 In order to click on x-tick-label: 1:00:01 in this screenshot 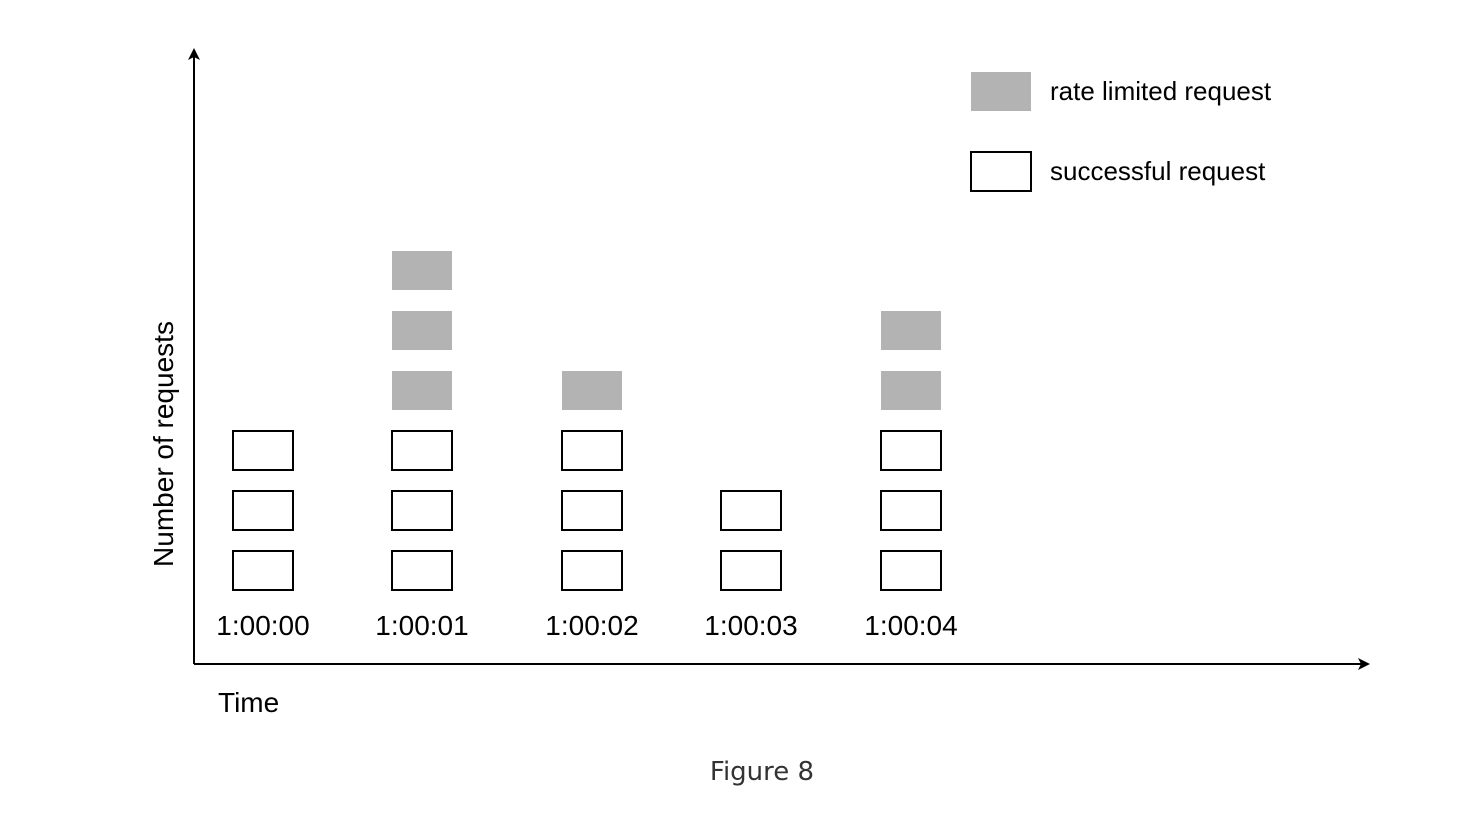, I will do `click(421, 625)`.